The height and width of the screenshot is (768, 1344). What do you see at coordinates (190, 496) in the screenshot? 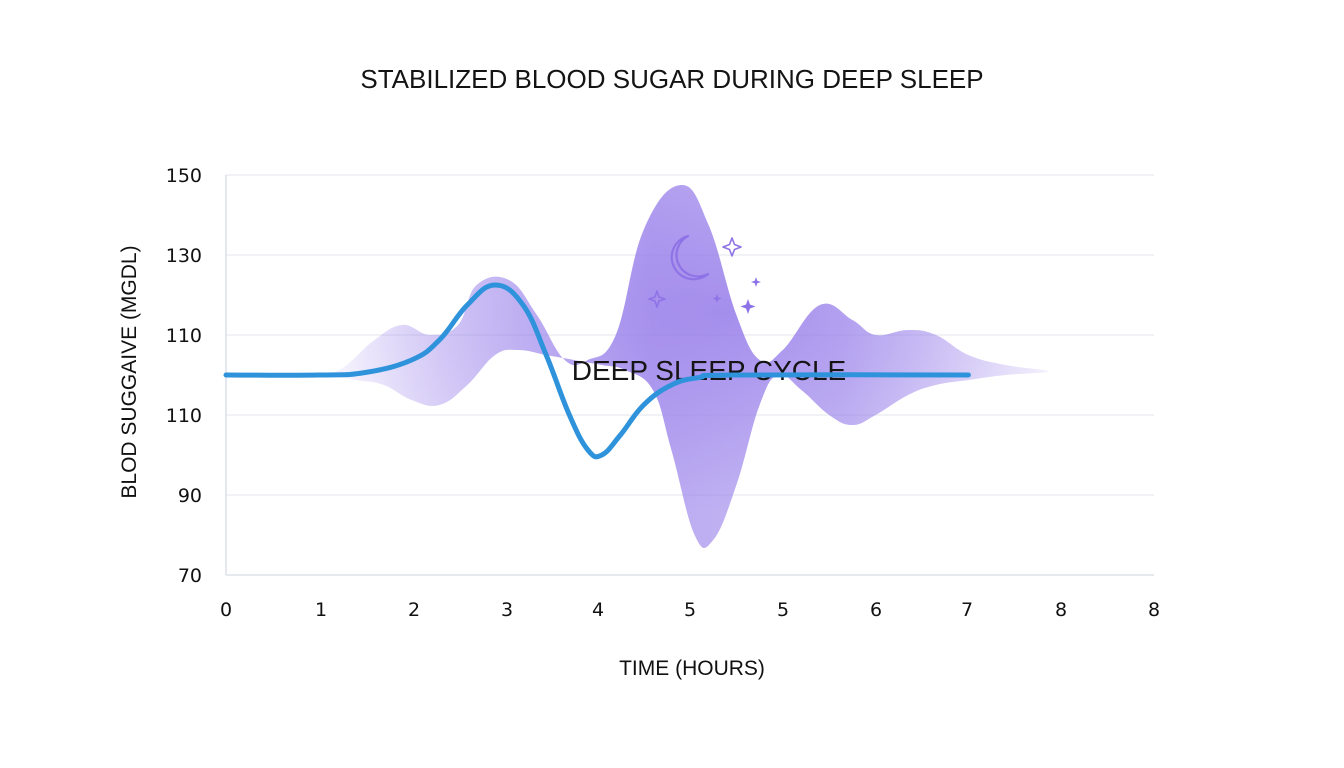
I see `y-tick-label: 90` at bounding box center [190, 496].